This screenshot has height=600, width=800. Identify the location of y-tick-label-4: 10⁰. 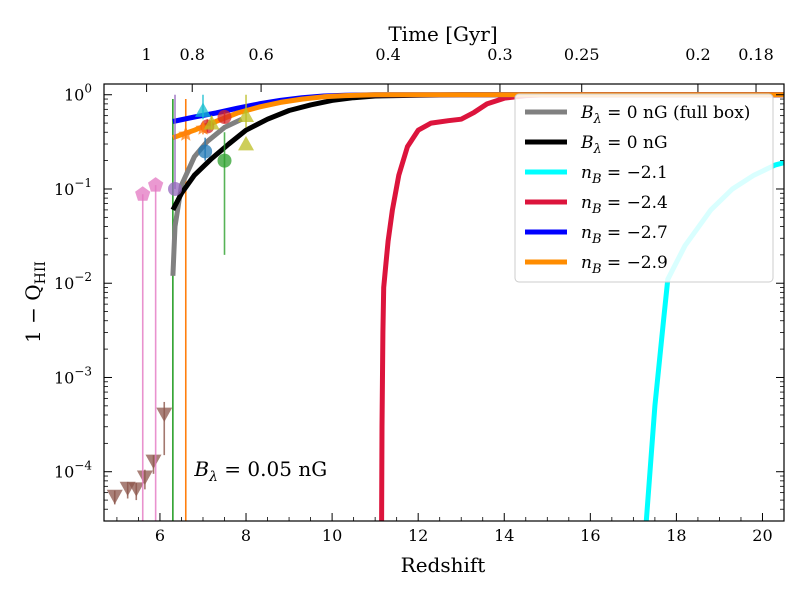
(78, 93).